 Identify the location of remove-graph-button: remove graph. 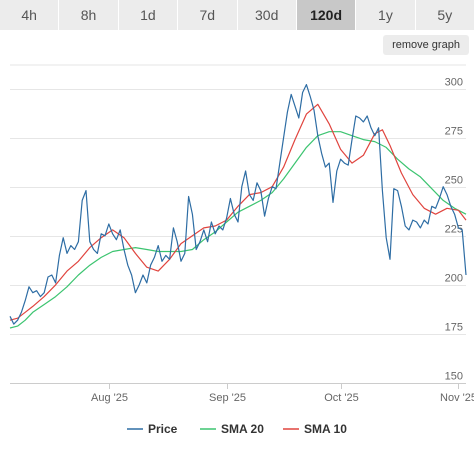
(426, 45).